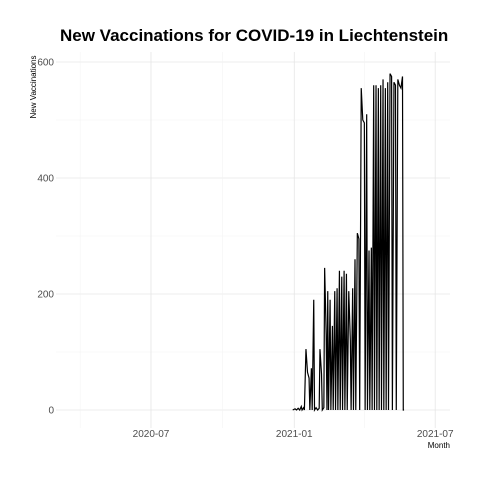  Describe the element at coordinates (33, 87) in the screenshot. I see `y-axis-label: New Vaccinations` at that location.